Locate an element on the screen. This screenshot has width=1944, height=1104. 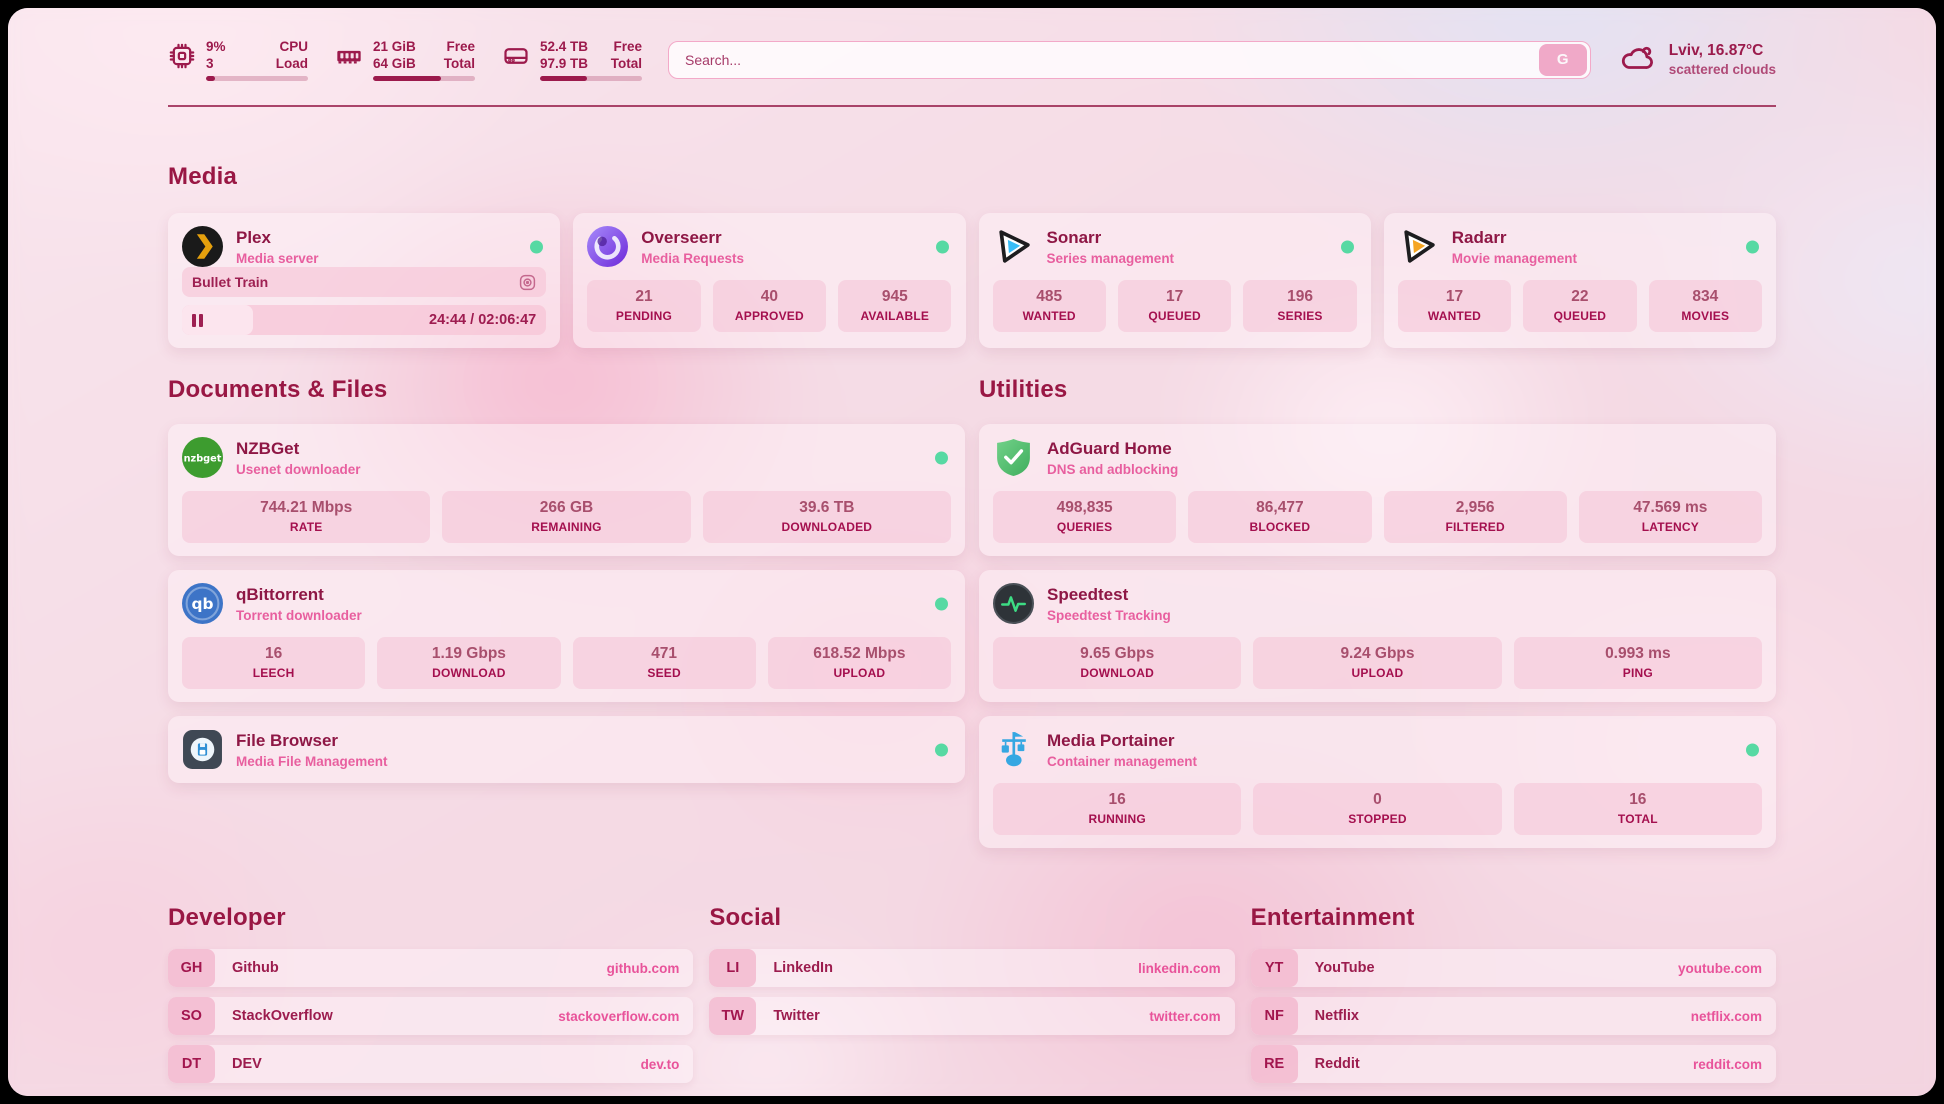
stat-value: 0.993 ms is located at coordinates (1638, 653).